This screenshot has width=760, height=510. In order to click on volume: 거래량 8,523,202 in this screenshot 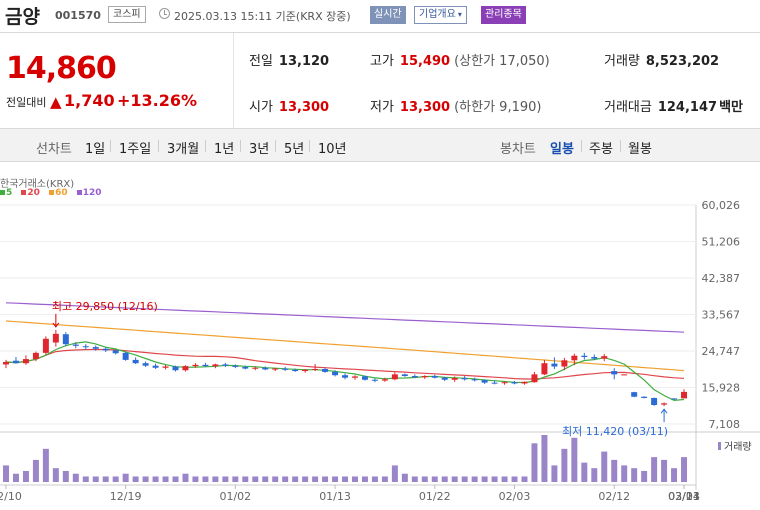, I will do `click(661, 59)`.